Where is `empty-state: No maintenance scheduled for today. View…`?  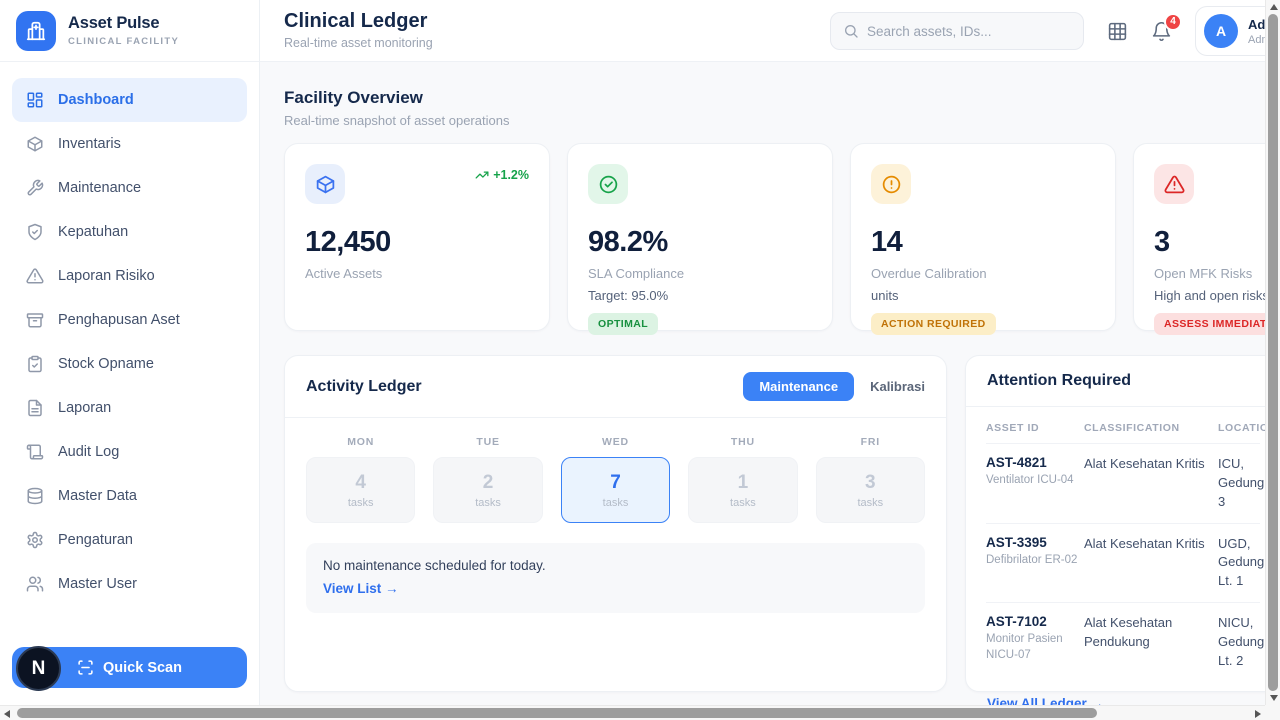
empty-state: No maintenance scheduled for today. View… is located at coordinates (615, 578).